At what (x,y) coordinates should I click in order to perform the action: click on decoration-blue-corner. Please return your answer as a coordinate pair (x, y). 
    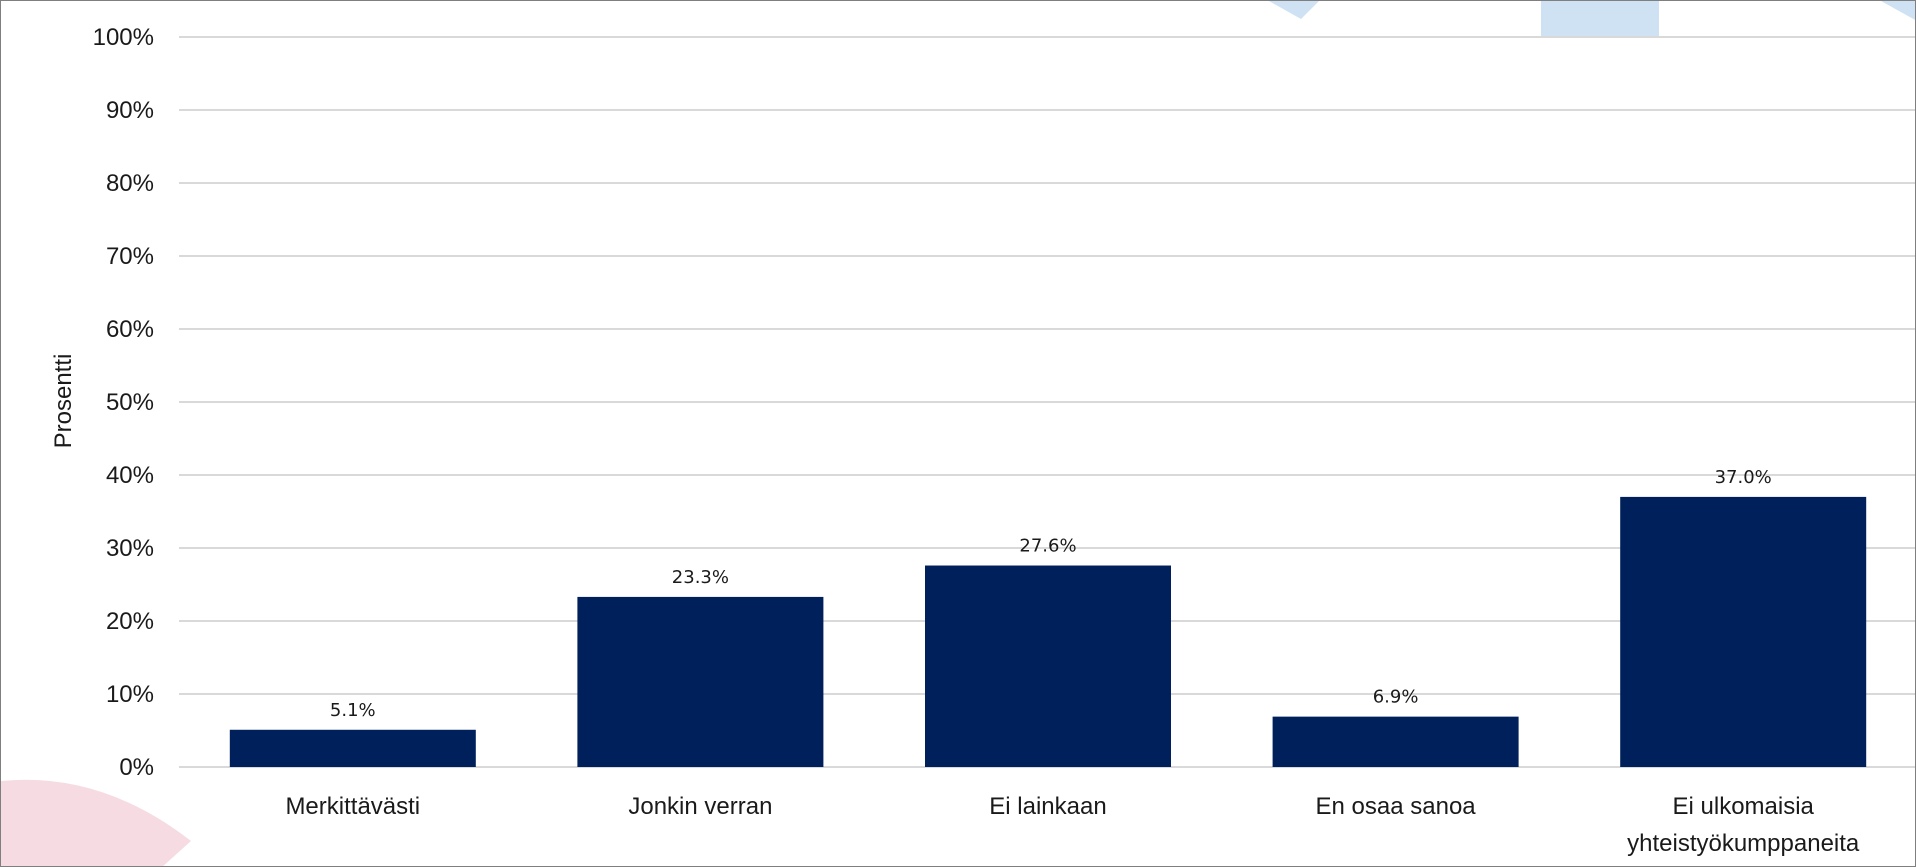
    Looking at the image, I should click on (1898, 10).